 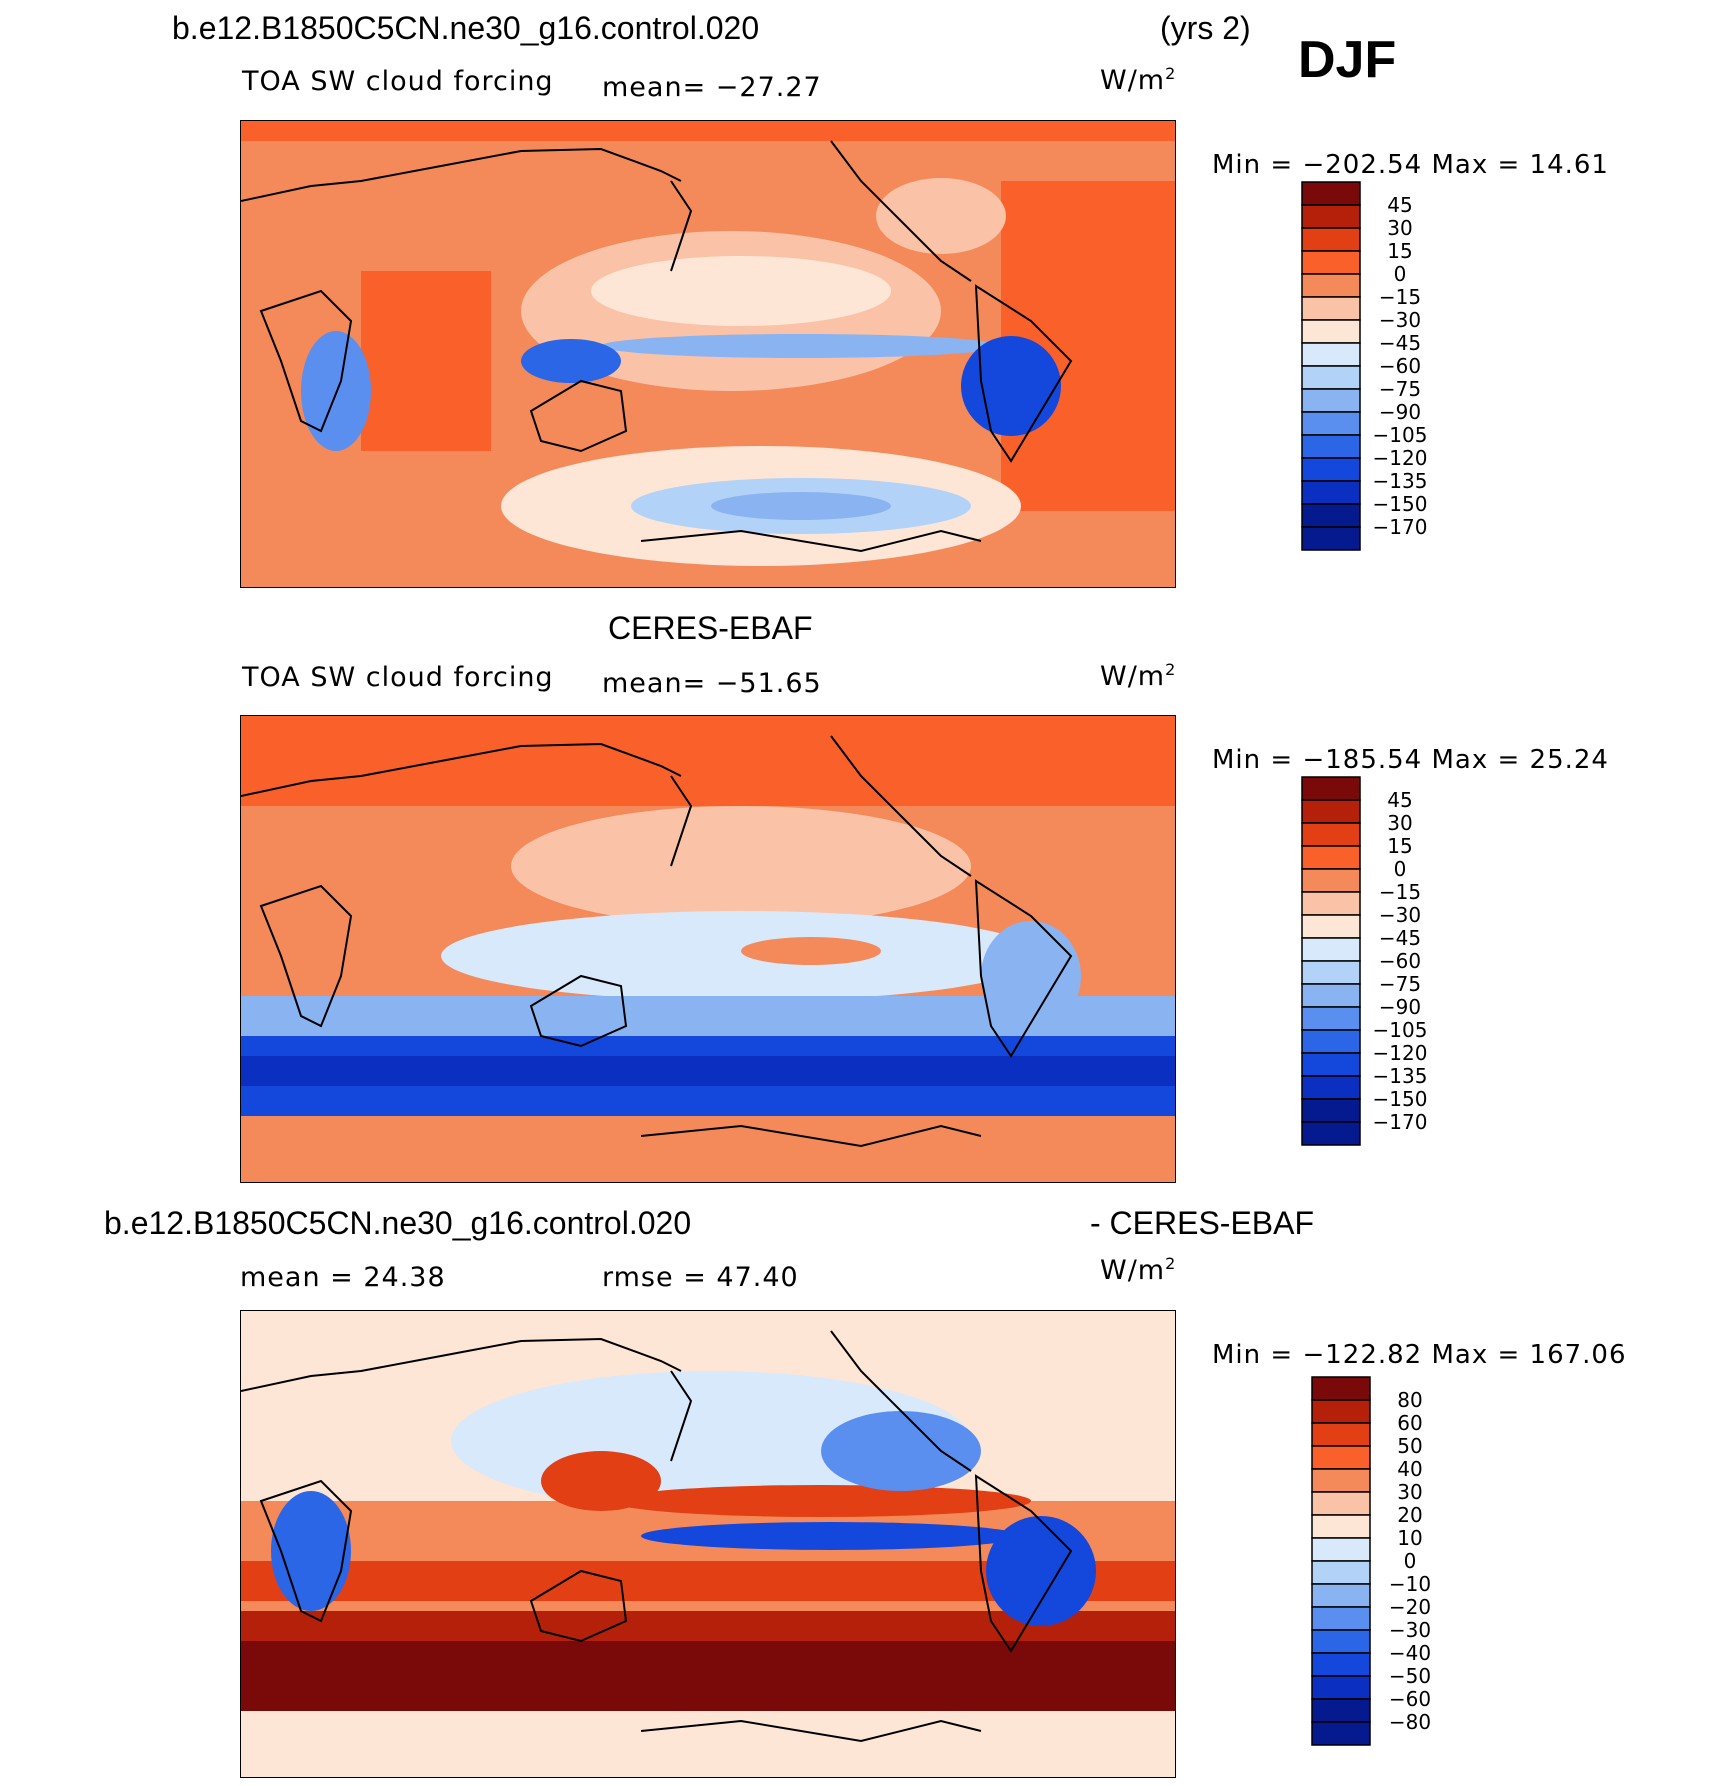 What do you see at coordinates (311, 1551) in the screenshot?
I see `southern-africa-region` at bounding box center [311, 1551].